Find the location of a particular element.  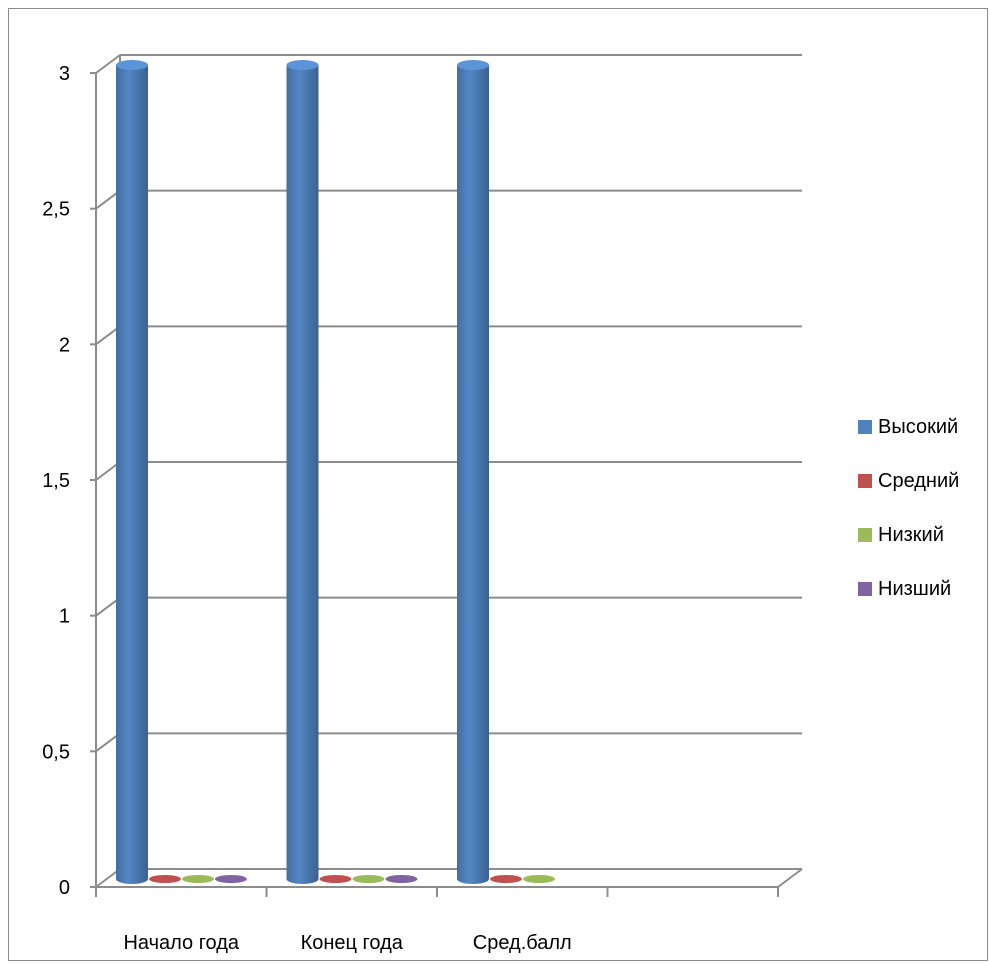

legend-label: Средний is located at coordinates (919, 480).